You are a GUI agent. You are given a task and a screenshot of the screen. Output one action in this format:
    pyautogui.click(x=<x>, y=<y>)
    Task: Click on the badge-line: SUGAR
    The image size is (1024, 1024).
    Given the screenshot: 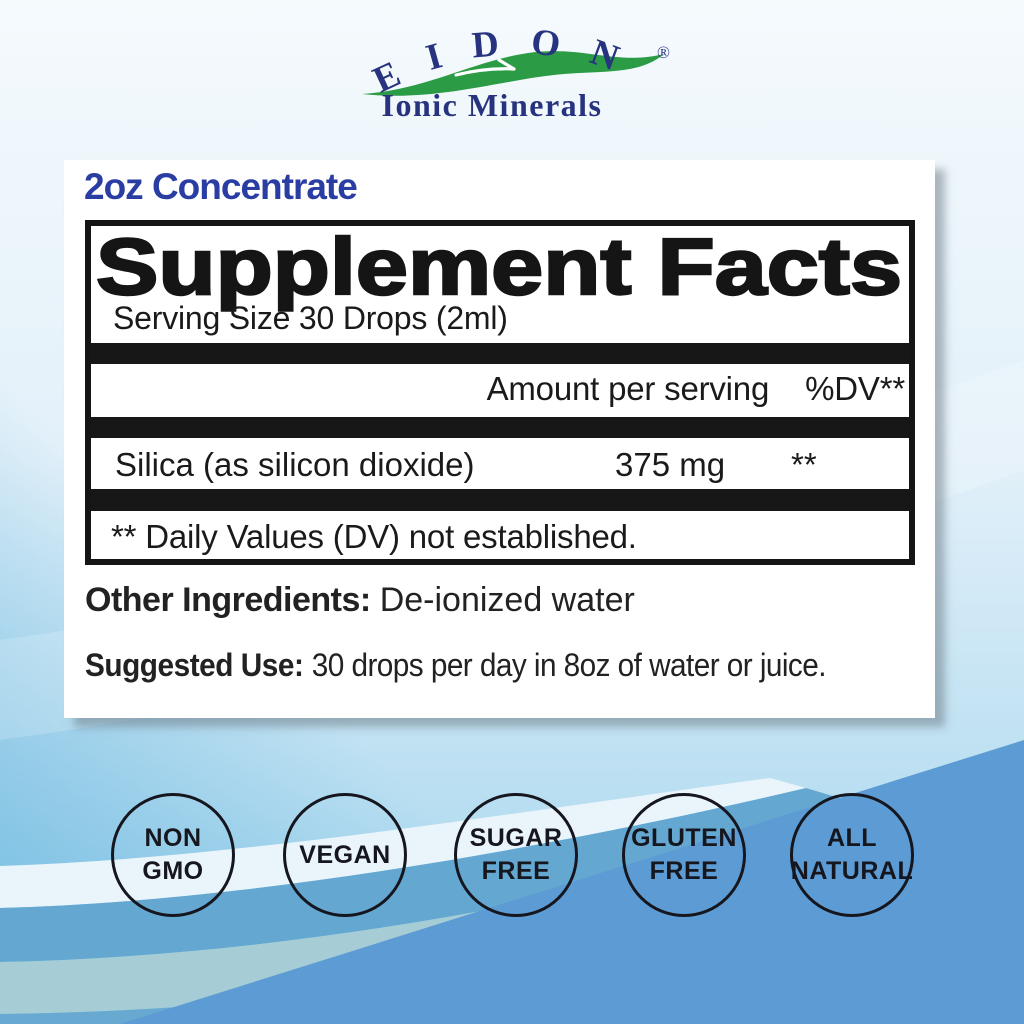 What is the action you would take?
    pyautogui.click(x=516, y=838)
    